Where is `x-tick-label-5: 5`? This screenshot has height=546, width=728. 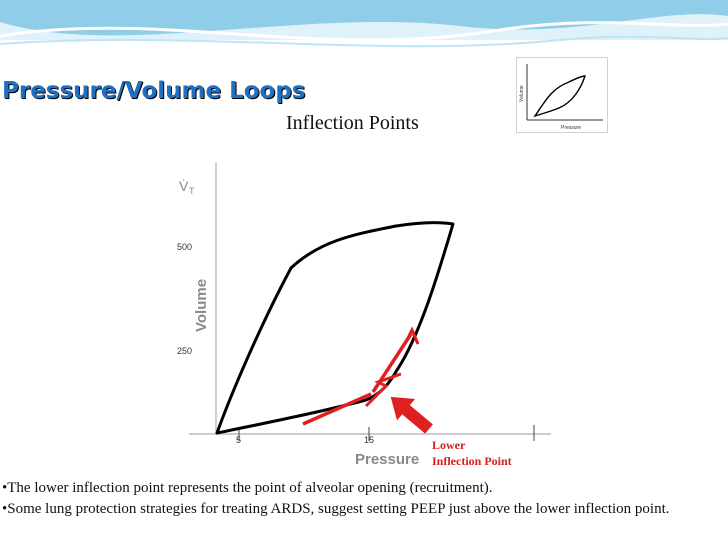
x-tick-label-5: 5 is located at coordinates (238, 440).